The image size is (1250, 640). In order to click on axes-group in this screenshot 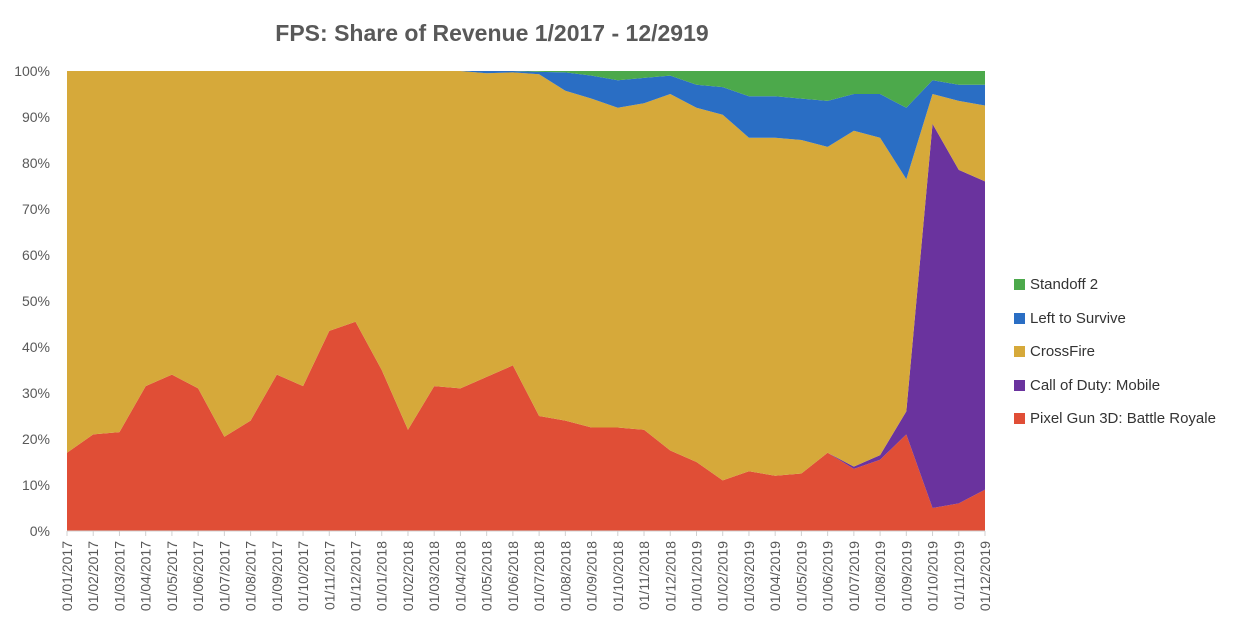, I will do `click(526, 533)`.